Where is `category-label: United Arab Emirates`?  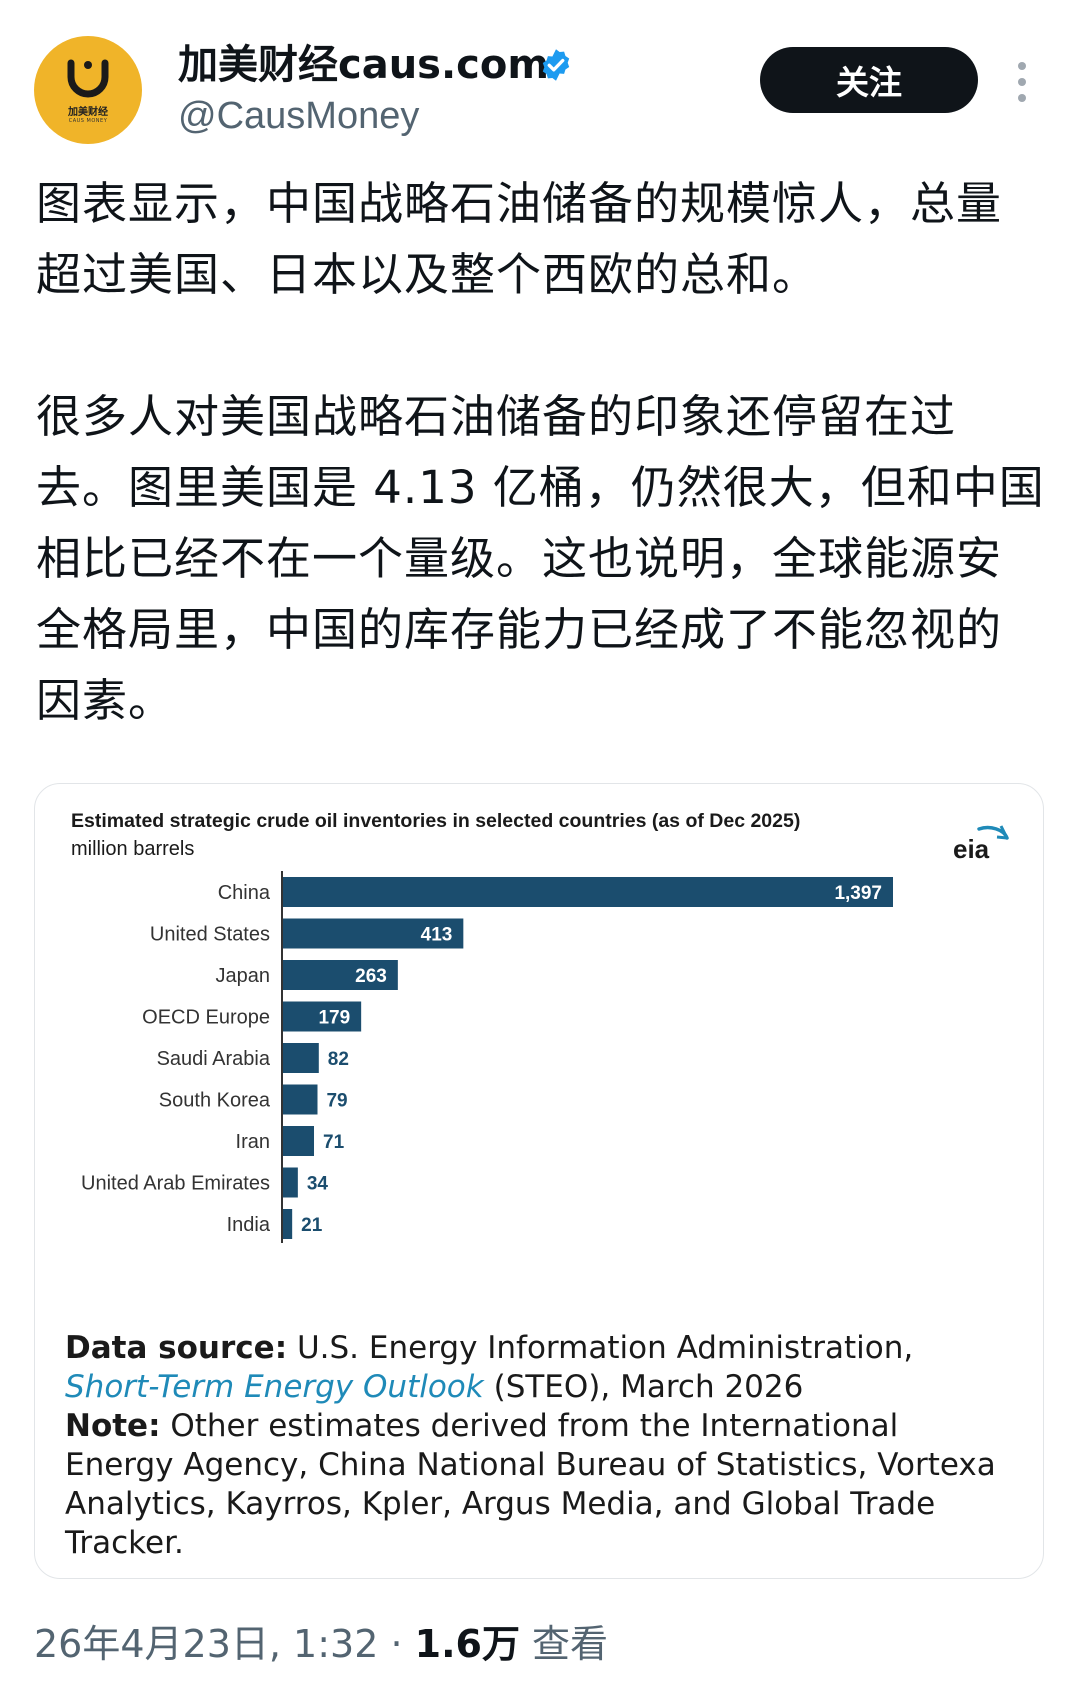
category-label: United Arab Emirates is located at coordinates (175, 1184).